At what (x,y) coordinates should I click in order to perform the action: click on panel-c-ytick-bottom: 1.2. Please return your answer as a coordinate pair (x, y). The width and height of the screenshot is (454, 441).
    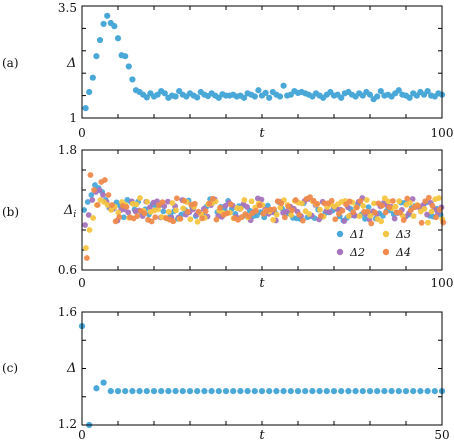
    Looking at the image, I should click on (67, 424).